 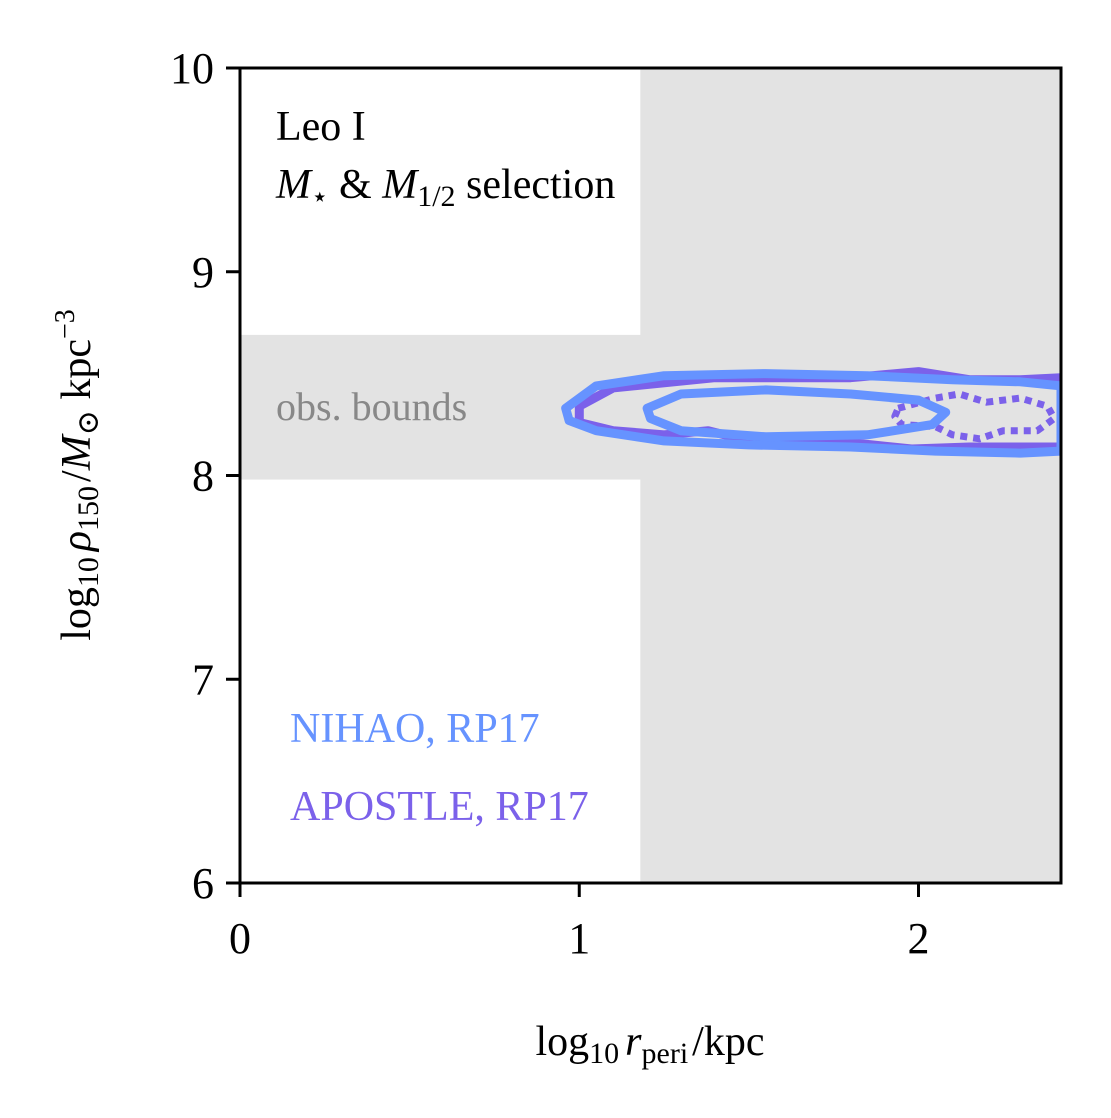 I want to click on x-axis-label: log10 rperi/kpc, so click(x=650, y=1044).